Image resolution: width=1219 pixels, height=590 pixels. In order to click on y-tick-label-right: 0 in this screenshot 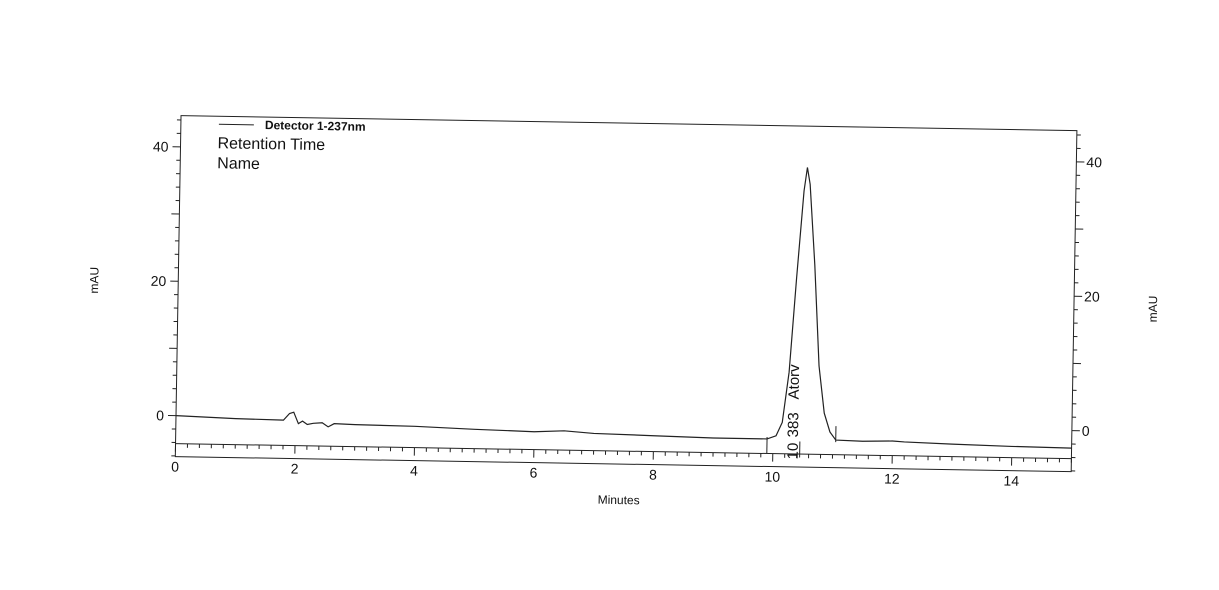, I will do `click(1086, 431)`.